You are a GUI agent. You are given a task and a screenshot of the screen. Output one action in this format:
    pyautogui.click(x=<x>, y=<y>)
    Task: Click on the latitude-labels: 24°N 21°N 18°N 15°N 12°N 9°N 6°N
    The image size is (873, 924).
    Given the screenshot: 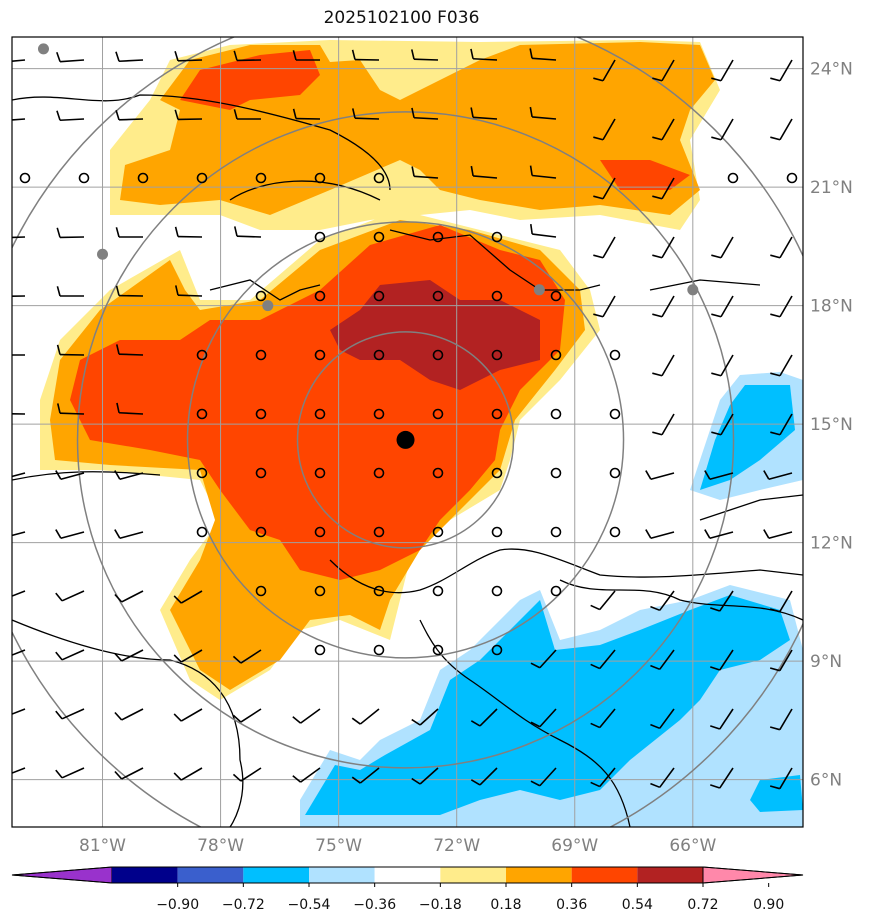 What is the action you would take?
    pyautogui.click(x=831, y=425)
    